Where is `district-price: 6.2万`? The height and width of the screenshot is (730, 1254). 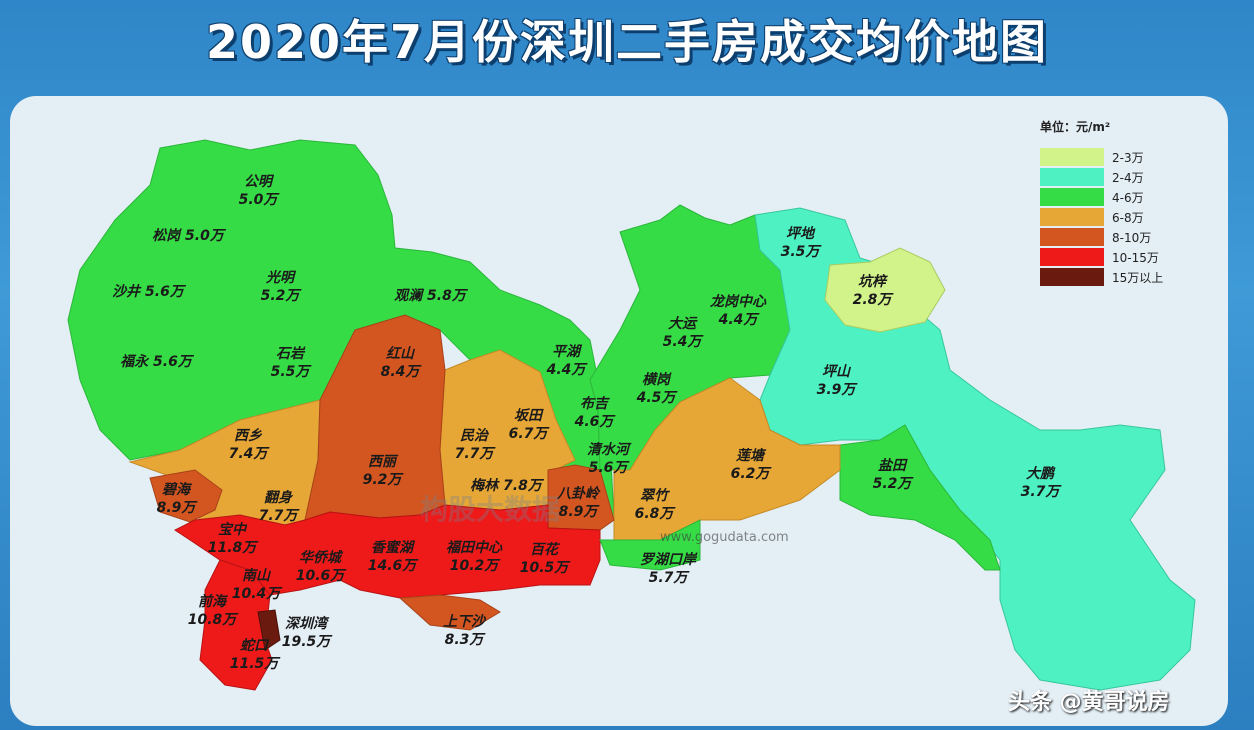
district-price: 6.2万 is located at coordinates (752, 474).